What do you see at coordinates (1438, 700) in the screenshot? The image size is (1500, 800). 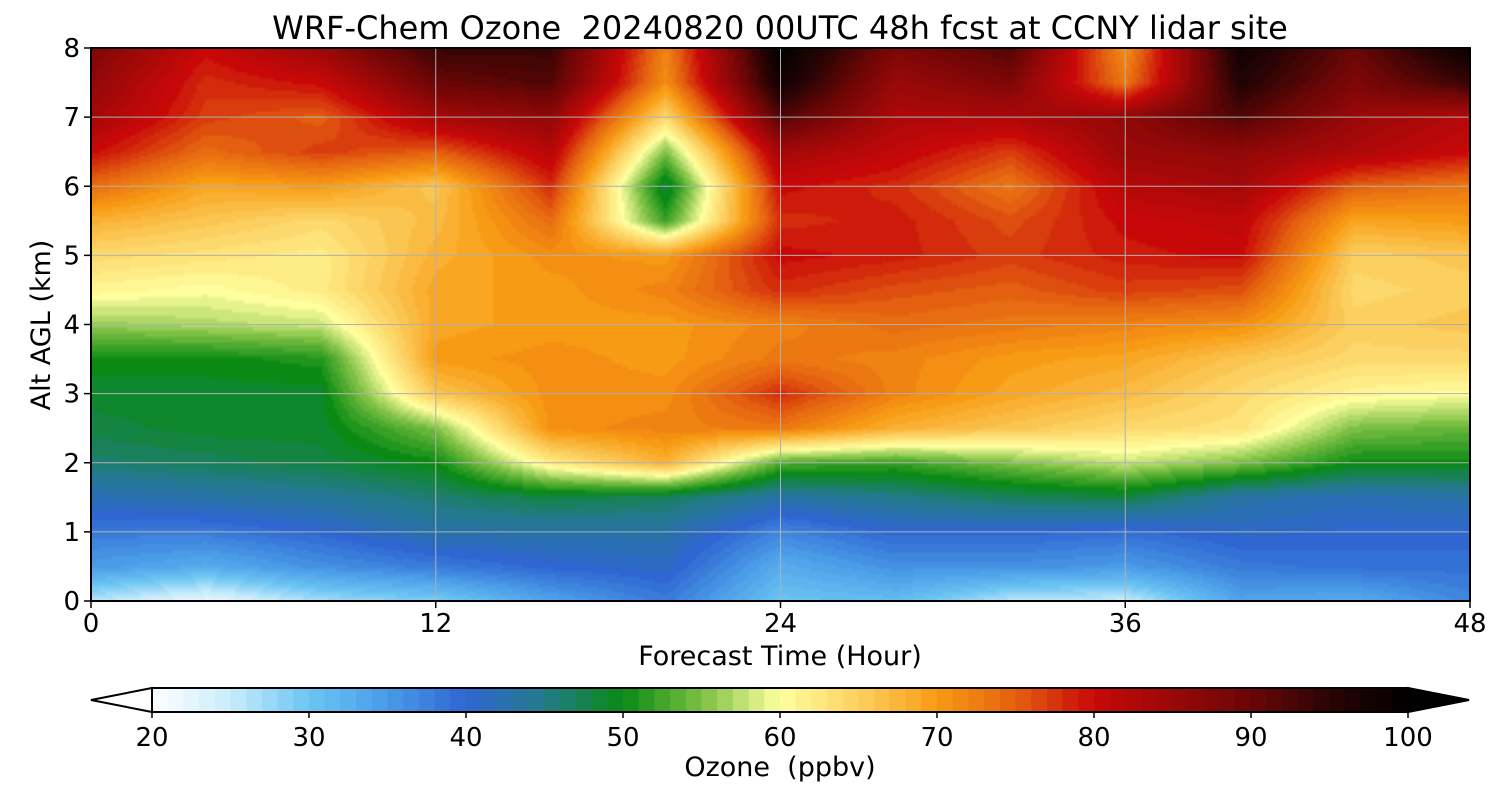 I see `colorbar-extend-high` at bounding box center [1438, 700].